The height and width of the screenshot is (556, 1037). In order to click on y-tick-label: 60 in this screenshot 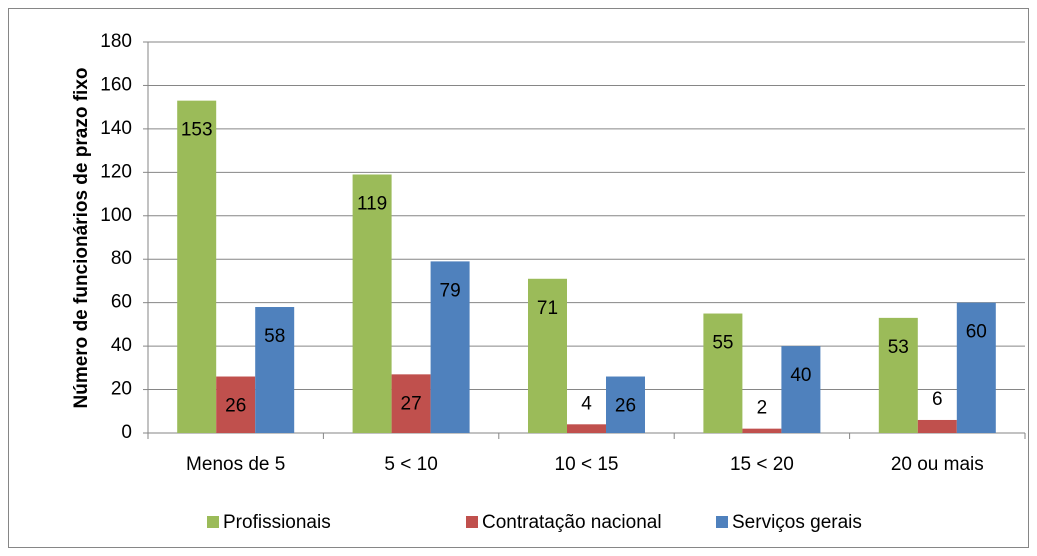, I will do `click(121, 302)`.